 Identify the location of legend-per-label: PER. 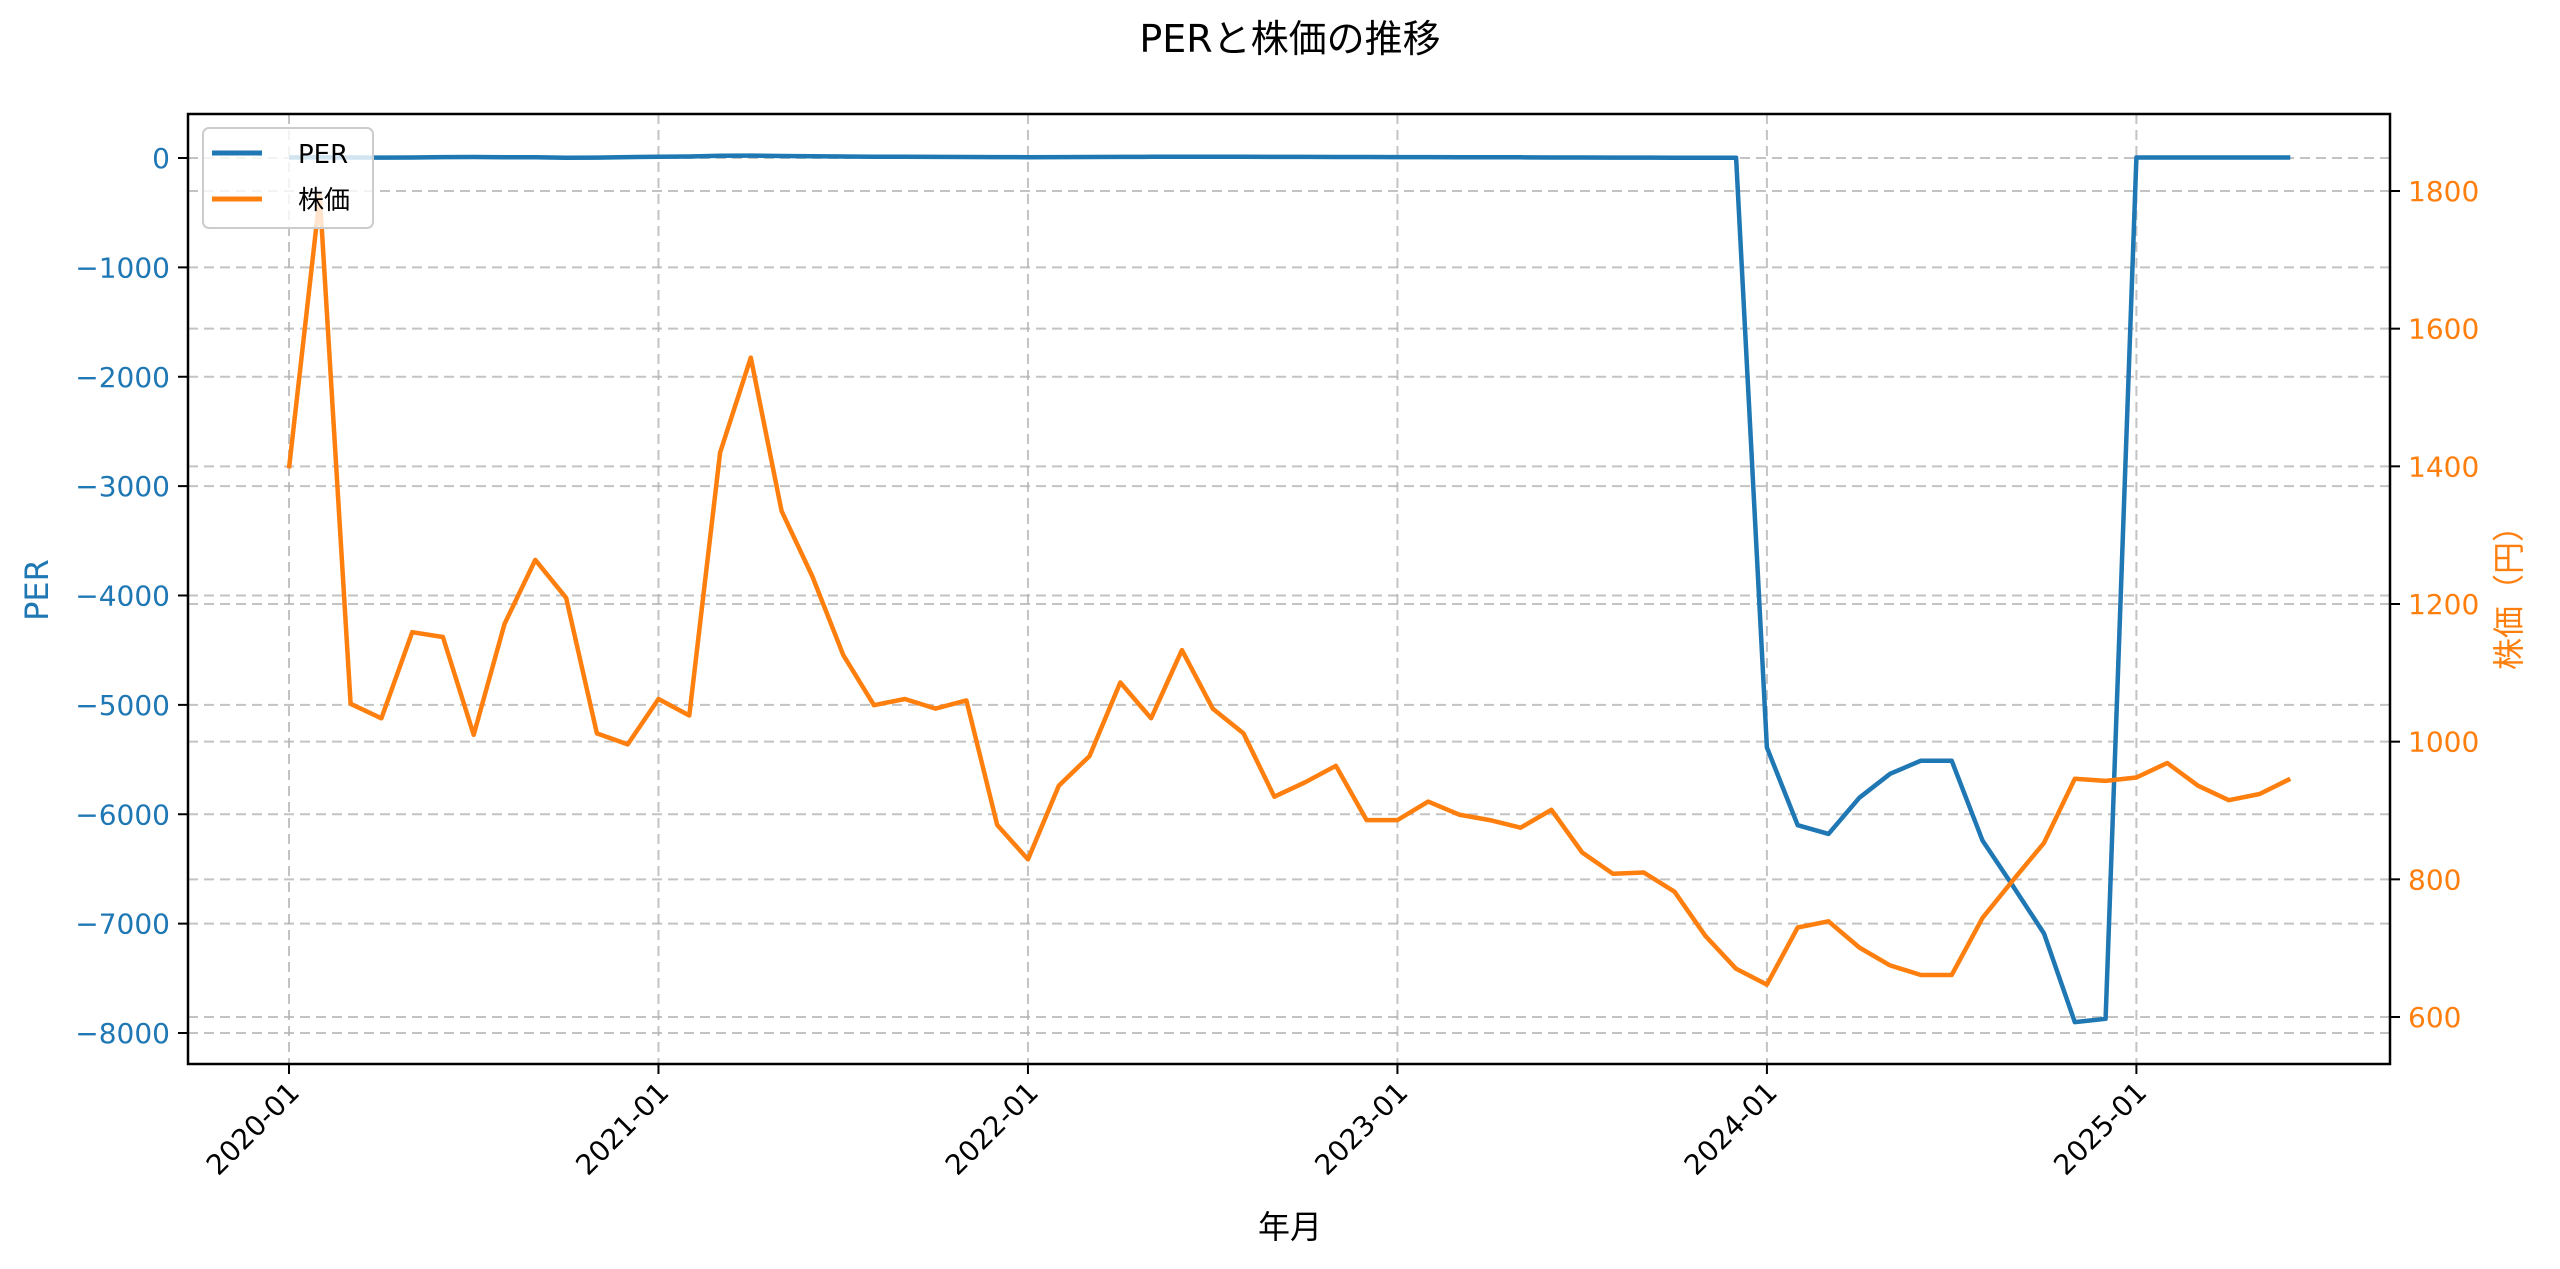
(323, 155).